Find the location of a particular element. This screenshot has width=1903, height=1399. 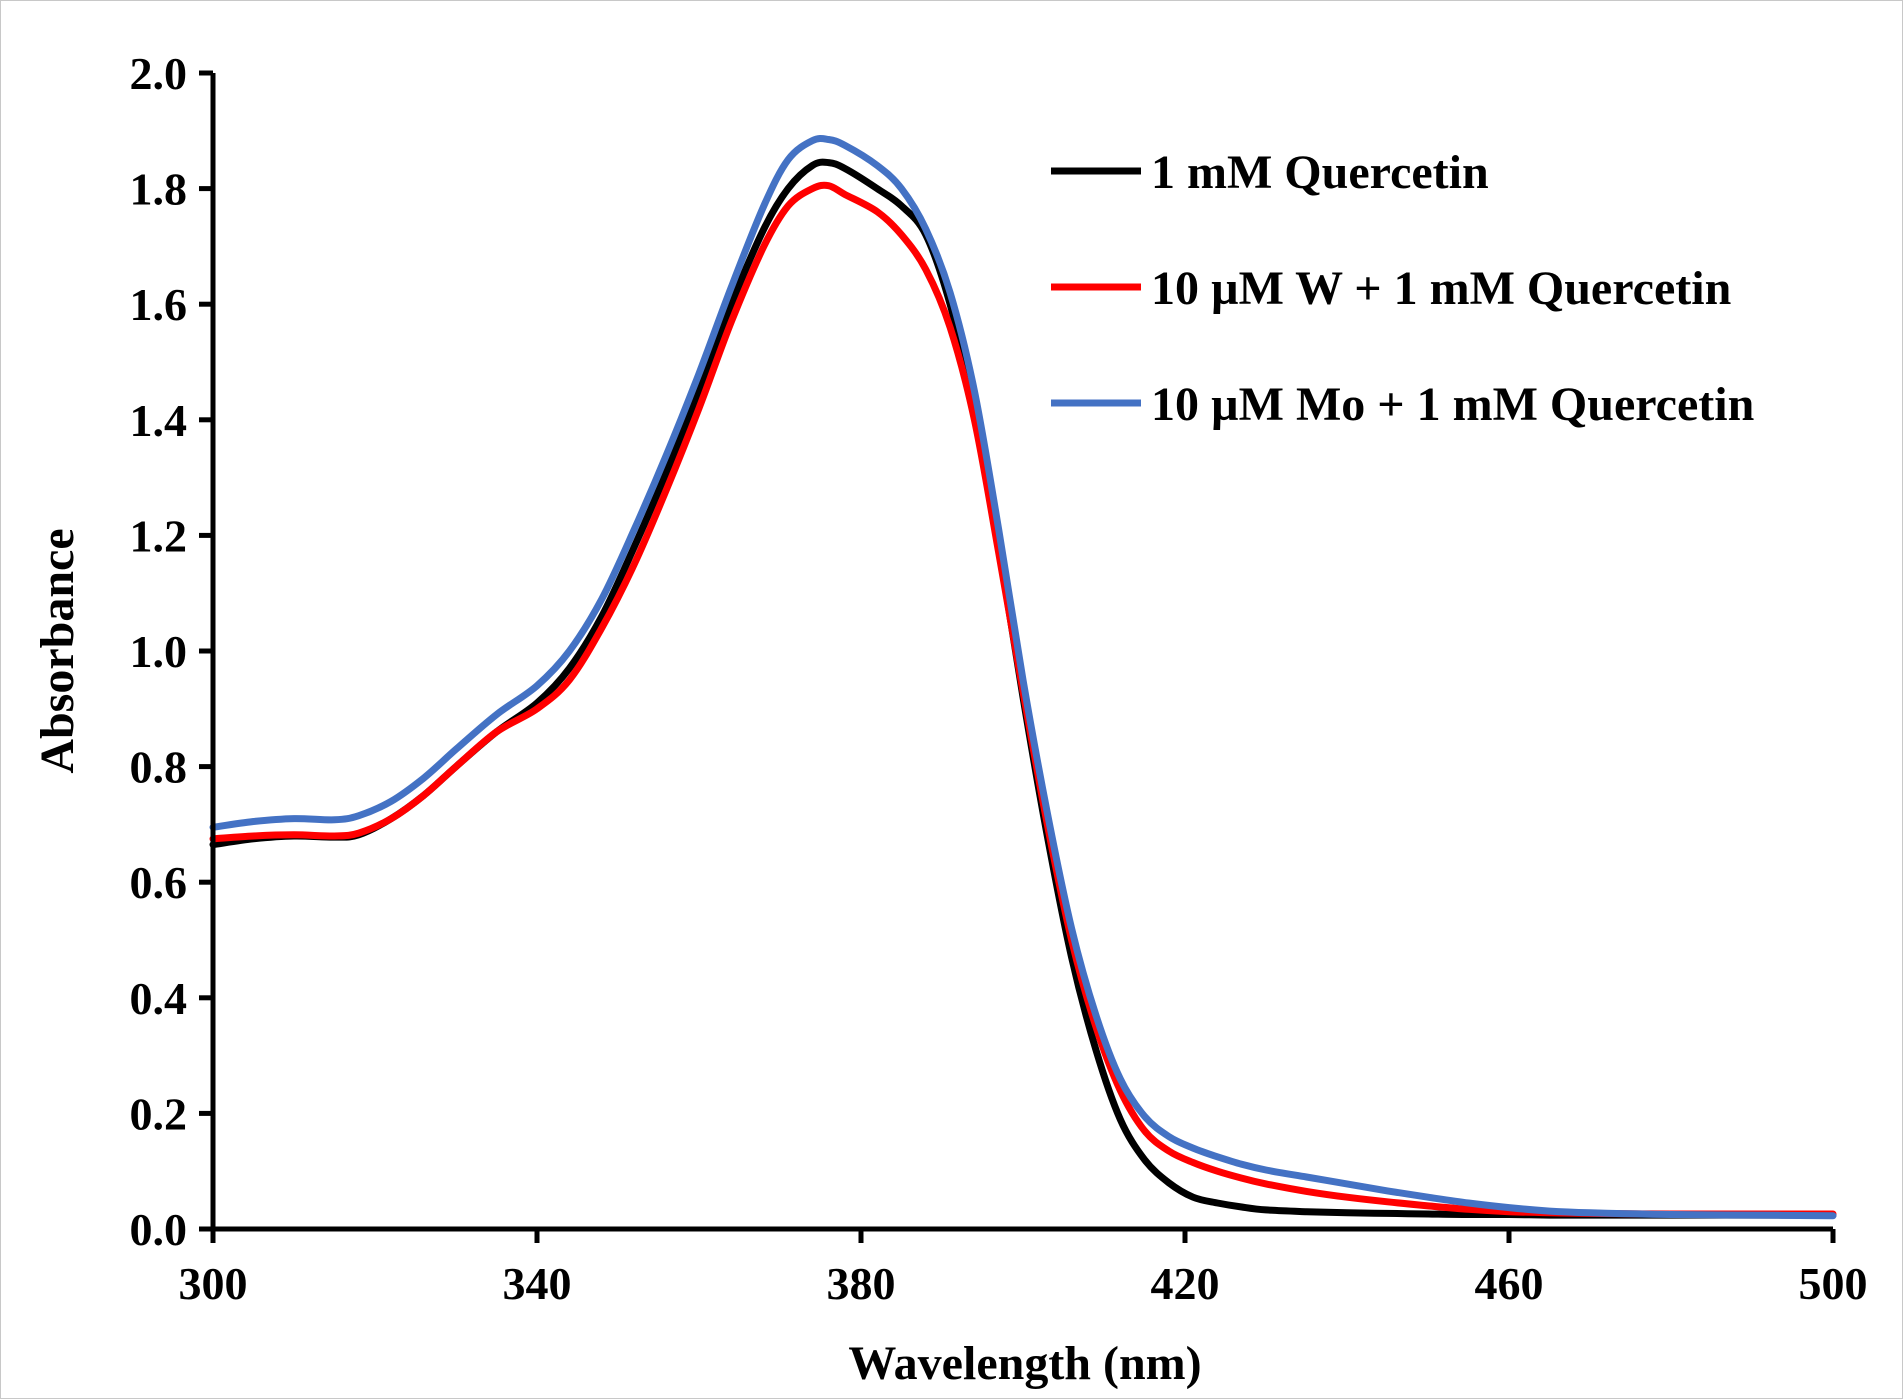

y-tick-label: 0.0 is located at coordinates (159, 1229).